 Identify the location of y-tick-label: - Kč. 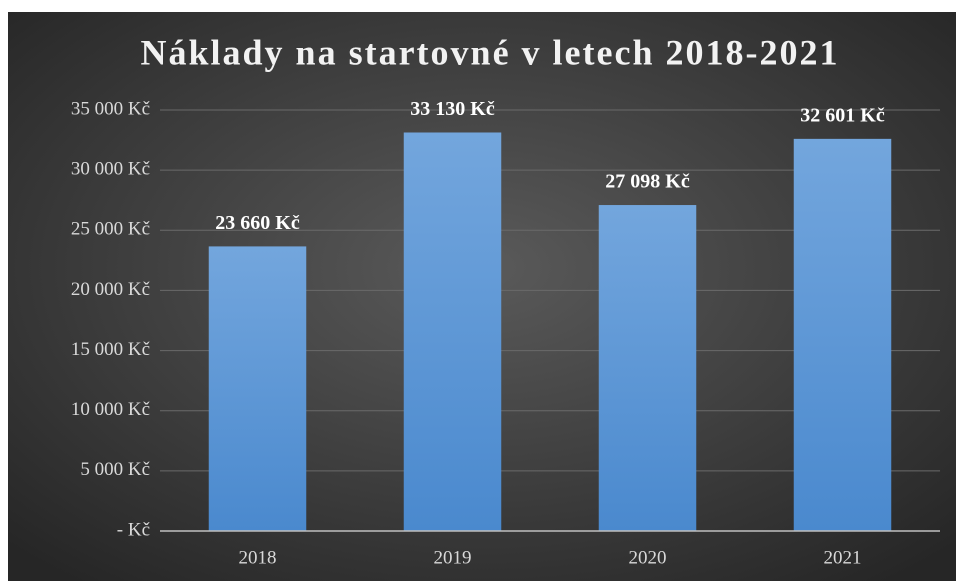
(133, 529).